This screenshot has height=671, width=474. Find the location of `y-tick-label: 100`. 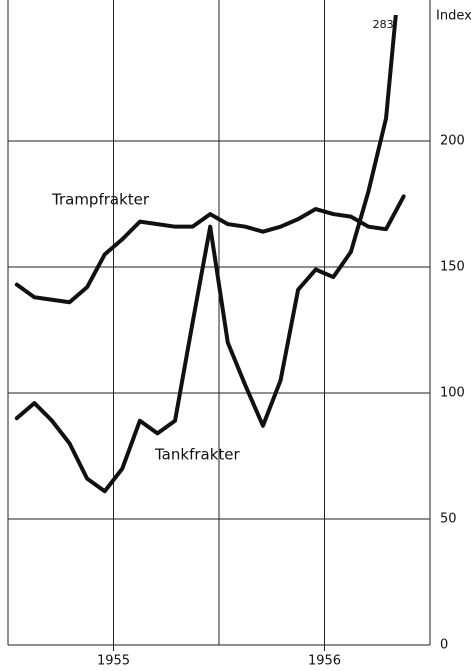

y-tick-label: 100 is located at coordinates (452, 393).